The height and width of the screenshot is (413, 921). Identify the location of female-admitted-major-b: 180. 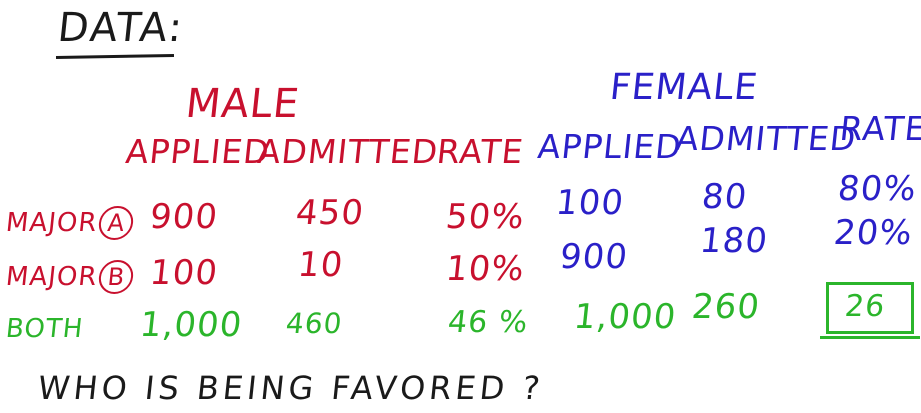
(734, 241).